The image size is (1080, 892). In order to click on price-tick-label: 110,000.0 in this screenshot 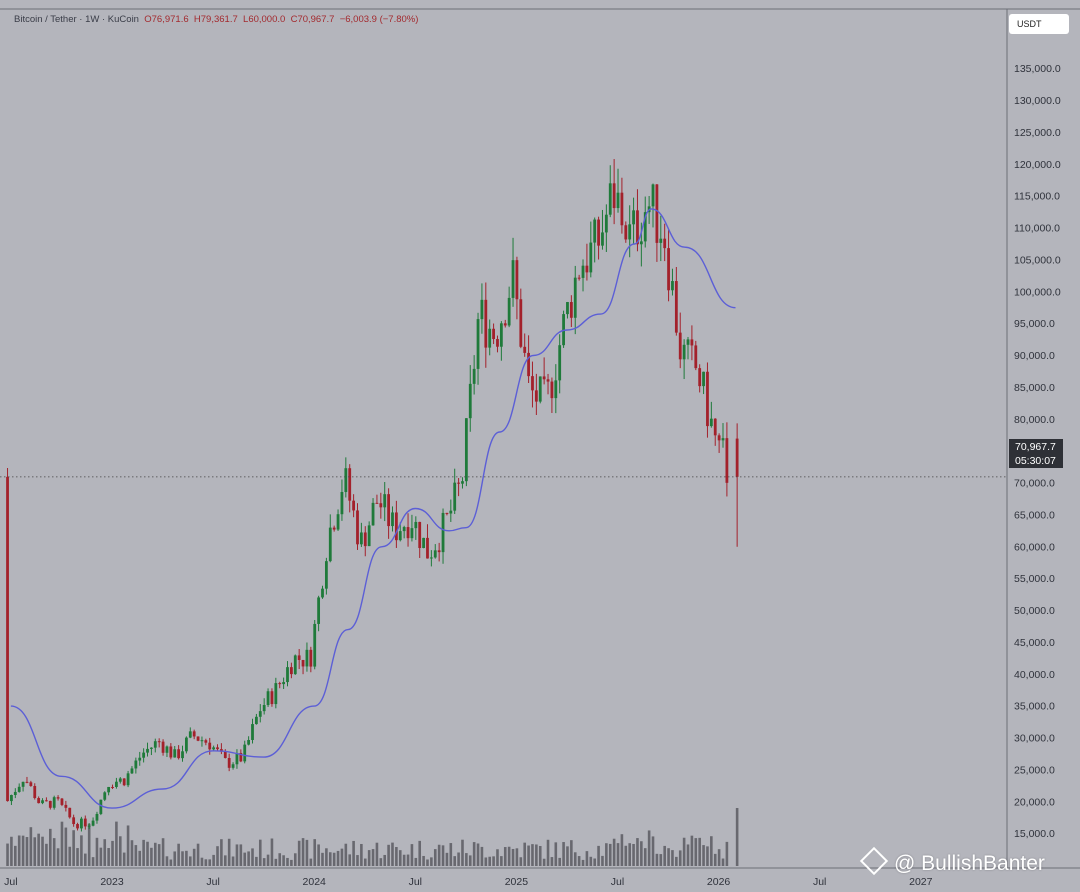, I will do `click(1037, 229)`.